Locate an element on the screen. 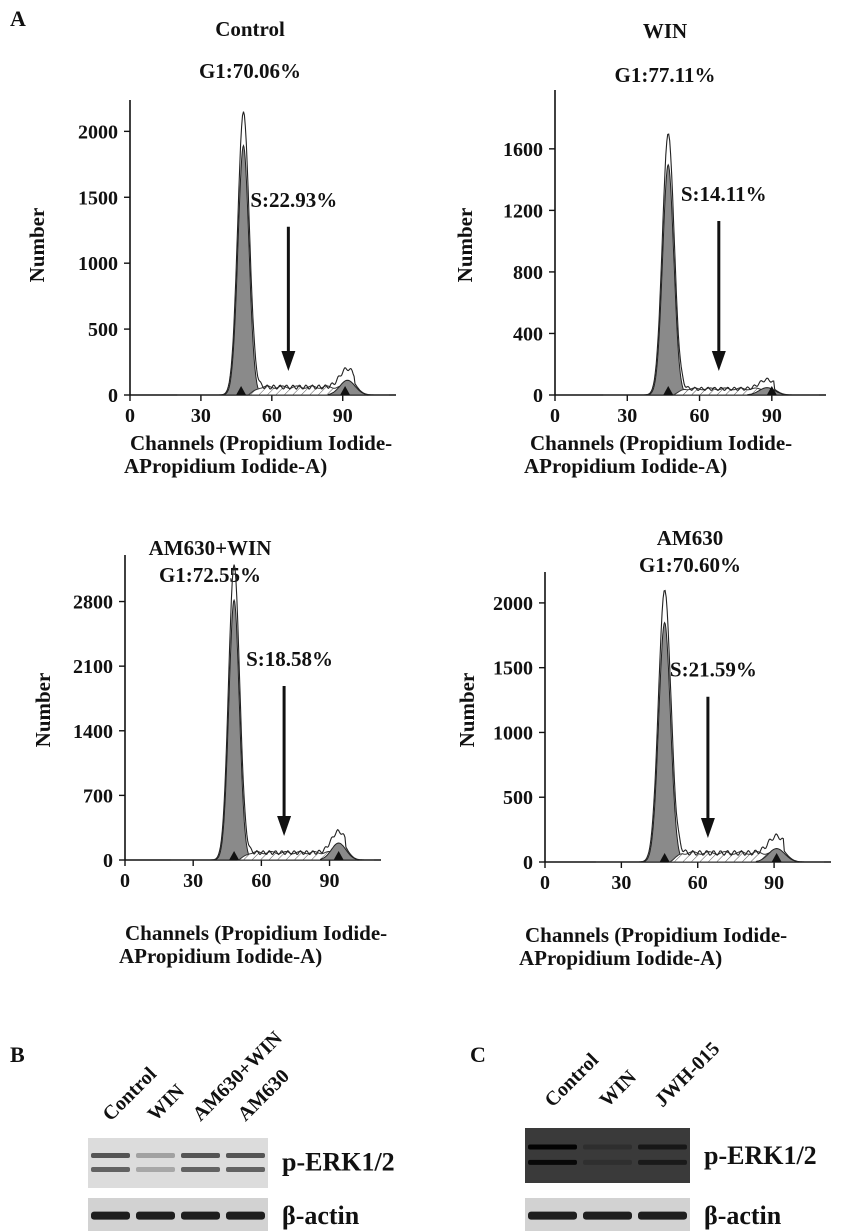 This screenshot has height=1231, width=853. panel-letter-c: C is located at coordinates (478, 1054).